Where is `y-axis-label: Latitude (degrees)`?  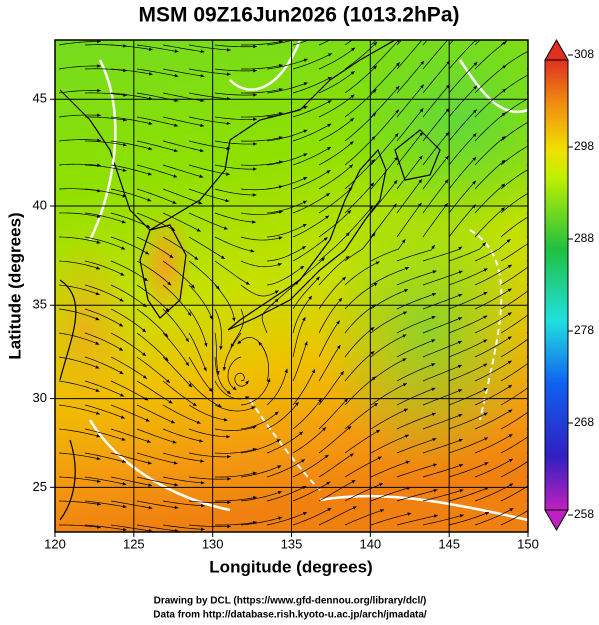
y-axis-label: Latitude (degrees) is located at coordinates (14, 285).